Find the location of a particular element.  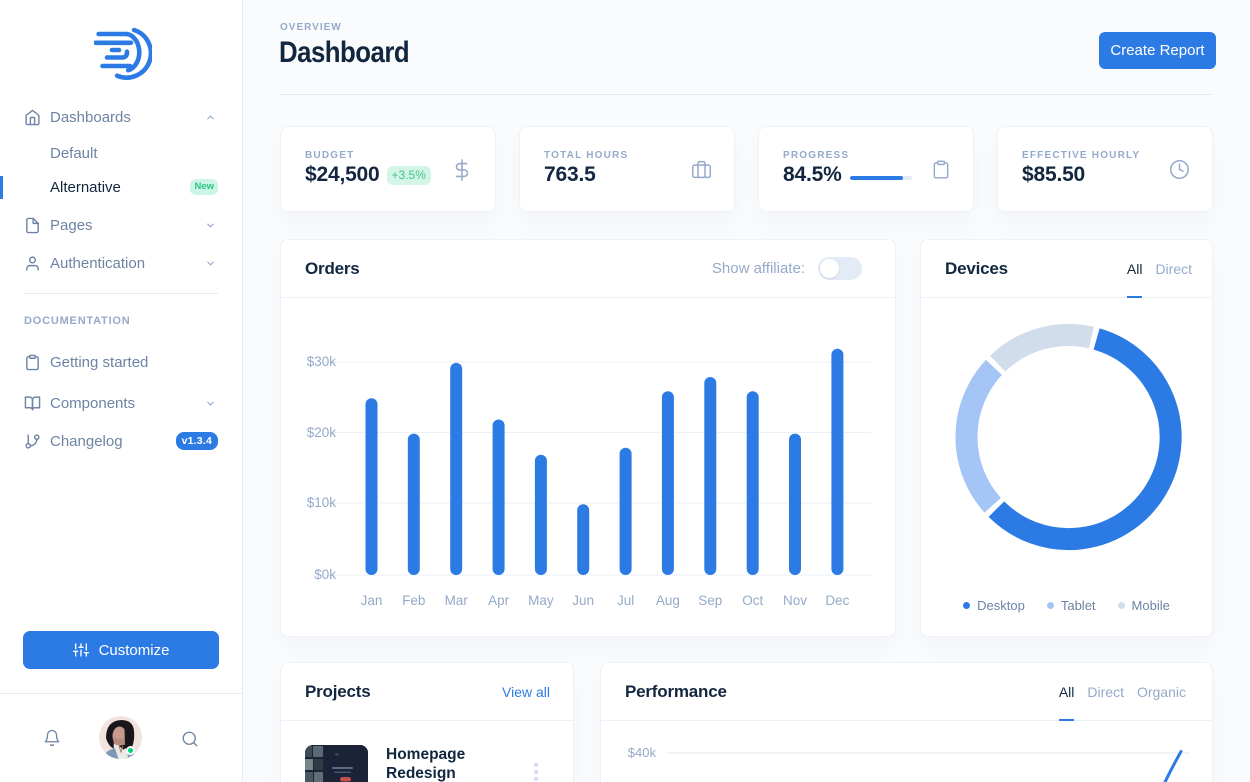

svg-text: $0k is located at coordinates (325, 574).